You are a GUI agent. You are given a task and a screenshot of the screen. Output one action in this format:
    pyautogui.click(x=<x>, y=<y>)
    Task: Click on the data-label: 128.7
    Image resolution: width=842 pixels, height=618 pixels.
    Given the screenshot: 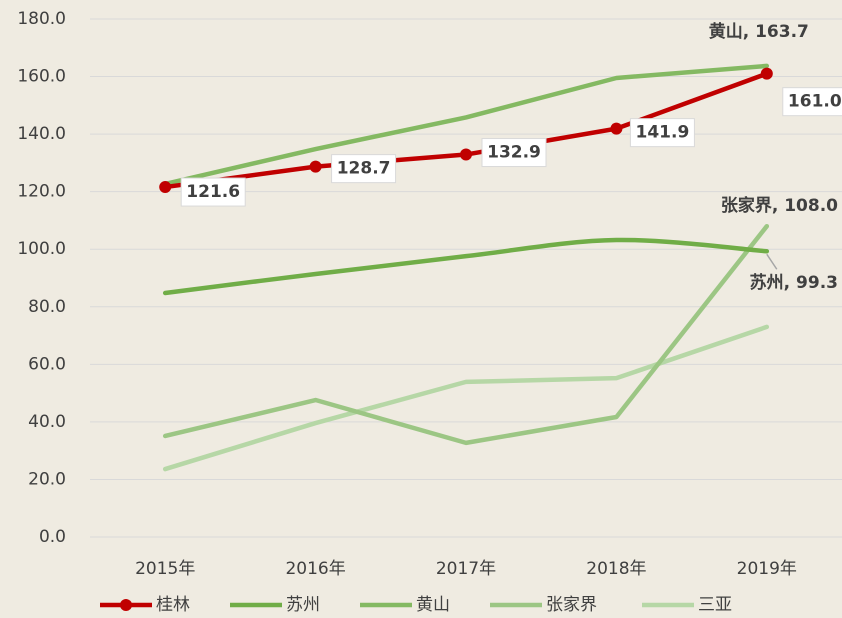 What is the action you would take?
    pyautogui.click(x=364, y=169)
    